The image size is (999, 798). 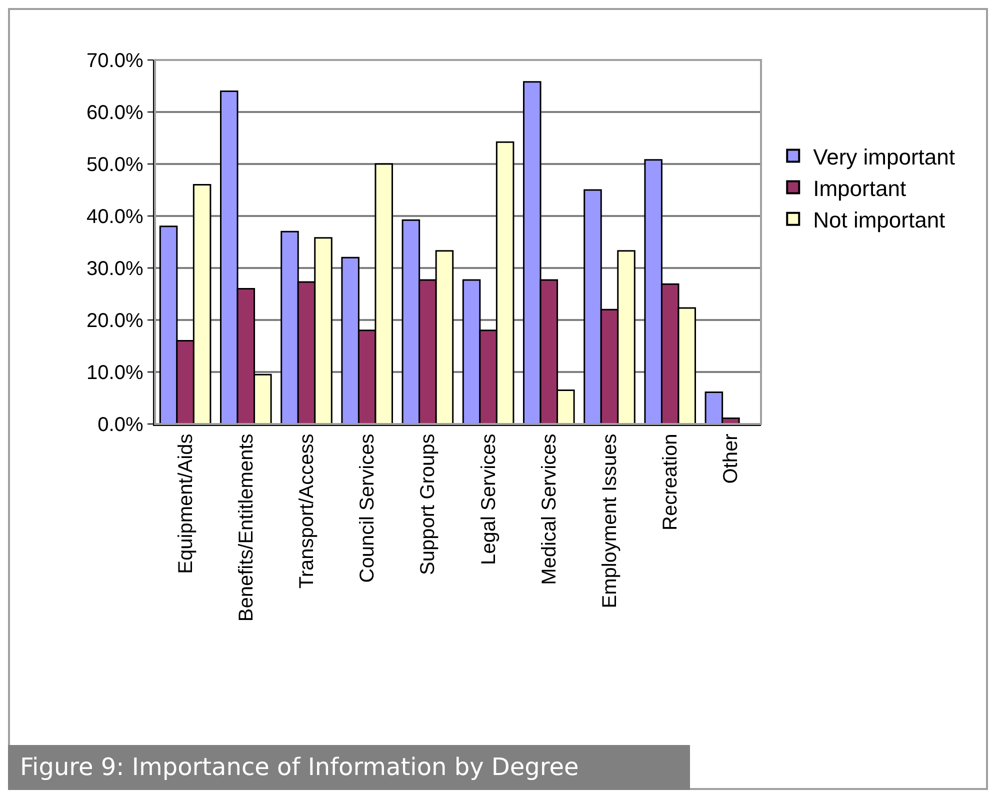 What do you see at coordinates (185, 504) in the screenshot?
I see `x-tick-label: Equipment/Aids` at bounding box center [185, 504].